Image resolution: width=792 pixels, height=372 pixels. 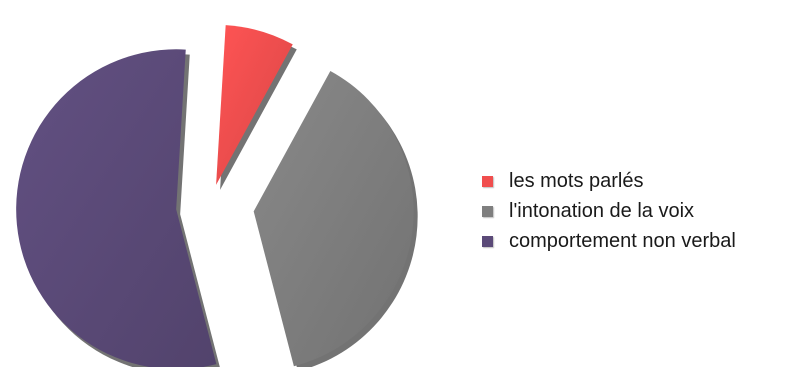 I want to click on legend-item-intonation-de-la-voix: l'intonation de la voix, so click(x=632, y=211).